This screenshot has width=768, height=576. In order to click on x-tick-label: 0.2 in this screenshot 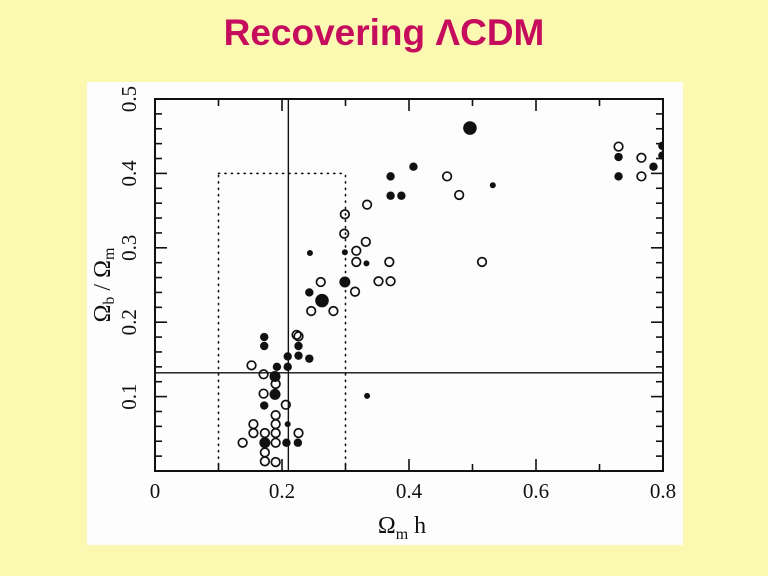, I will do `click(282, 491)`.